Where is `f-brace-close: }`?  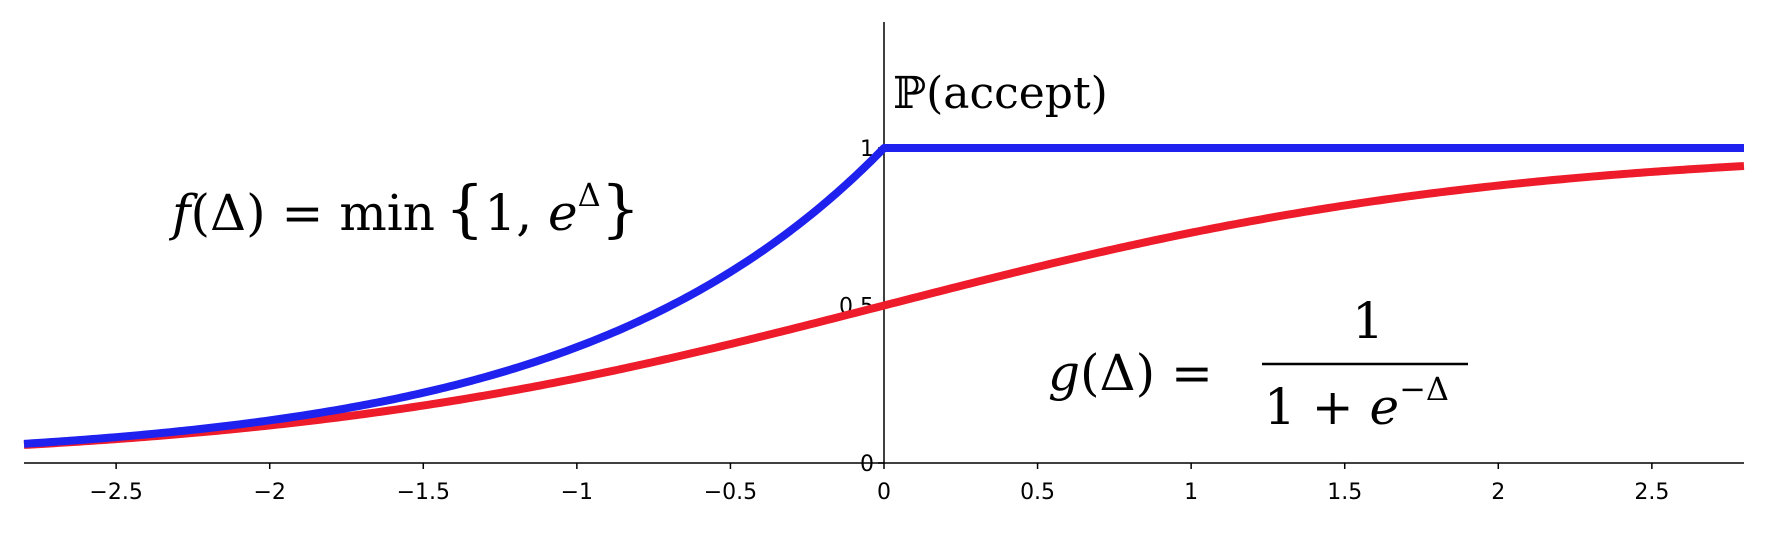 f-brace-close: } is located at coordinates (620, 208).